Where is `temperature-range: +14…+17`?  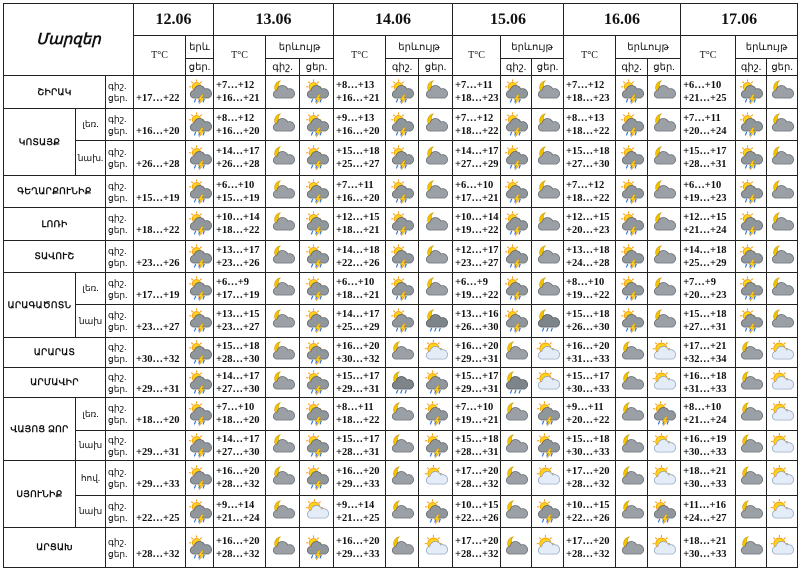 temperature-range: +14…+17 is located at coordinates (238, 151).